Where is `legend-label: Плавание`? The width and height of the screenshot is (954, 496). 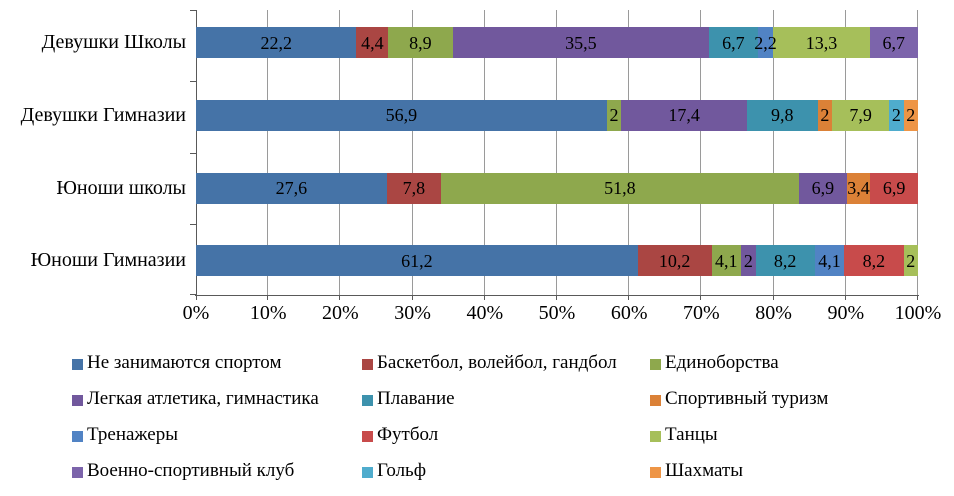 legend-label: Плавание is located at coordinates (416, 398).